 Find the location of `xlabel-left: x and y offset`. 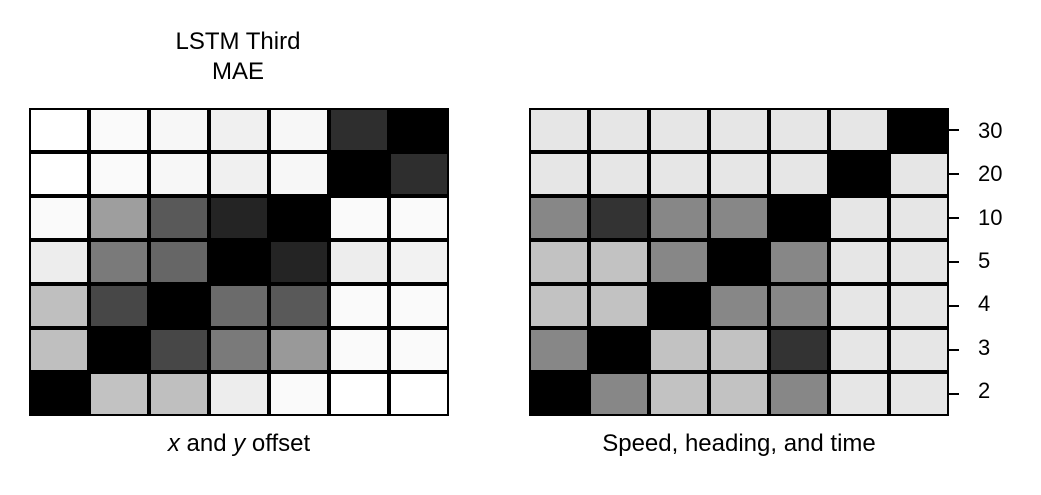

xlabel-left: x and y offset is located at coordinates (239, 444).